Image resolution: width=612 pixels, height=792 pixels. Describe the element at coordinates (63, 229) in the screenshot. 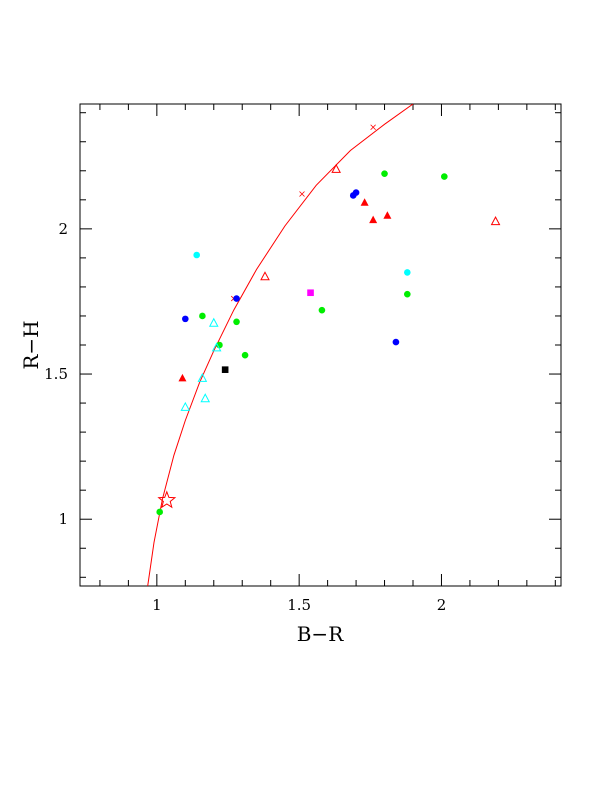

I see `y-tick-label: 2` at that location.